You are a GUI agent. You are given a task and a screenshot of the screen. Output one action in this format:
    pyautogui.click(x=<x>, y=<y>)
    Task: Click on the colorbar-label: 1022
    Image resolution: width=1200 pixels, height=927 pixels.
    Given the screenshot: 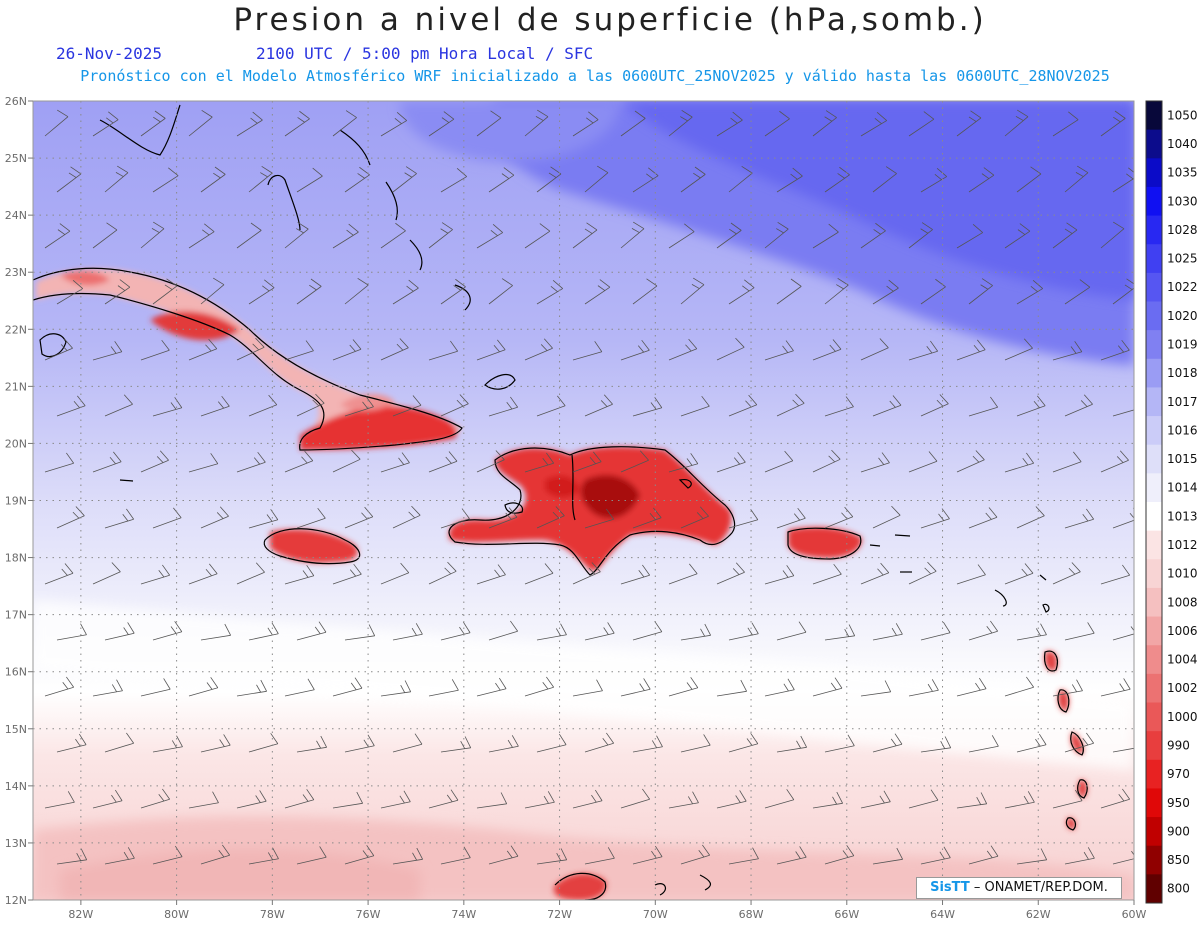 What is the action you would take?
    pyautogui.click(x=1182, y=287)
    